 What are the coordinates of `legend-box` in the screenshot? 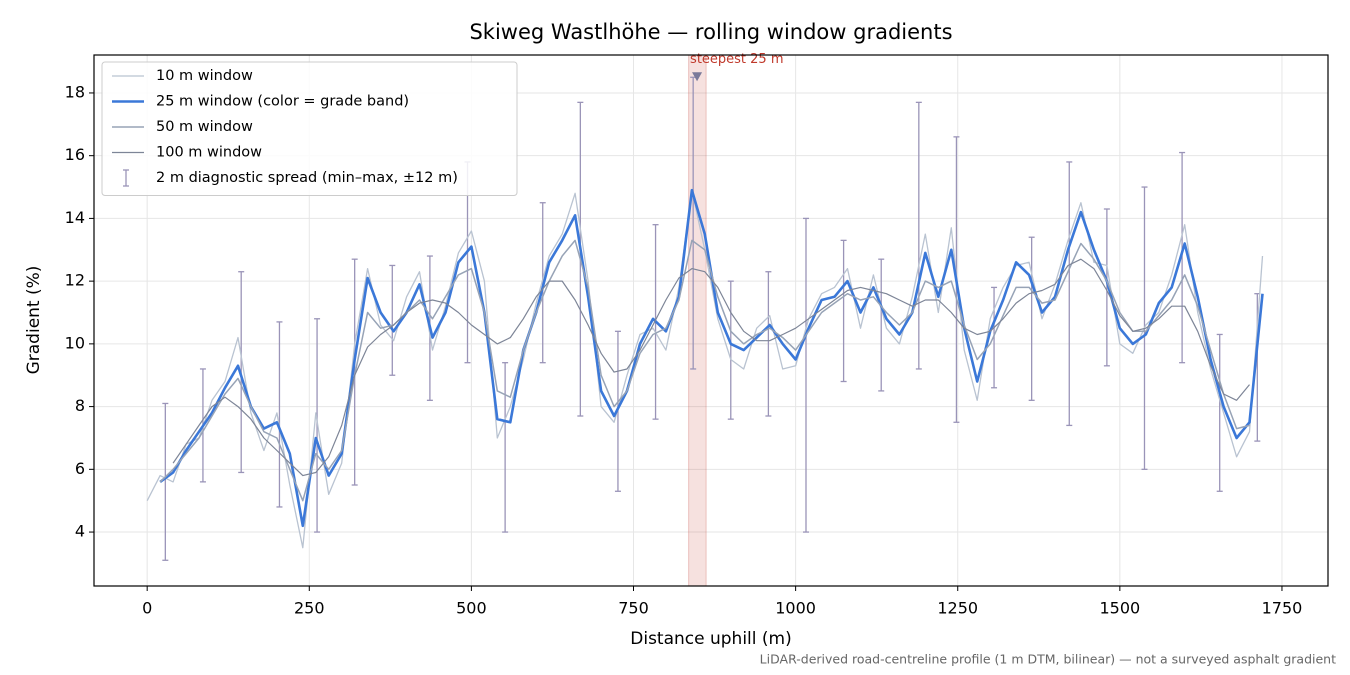 It's located at (309, 128).